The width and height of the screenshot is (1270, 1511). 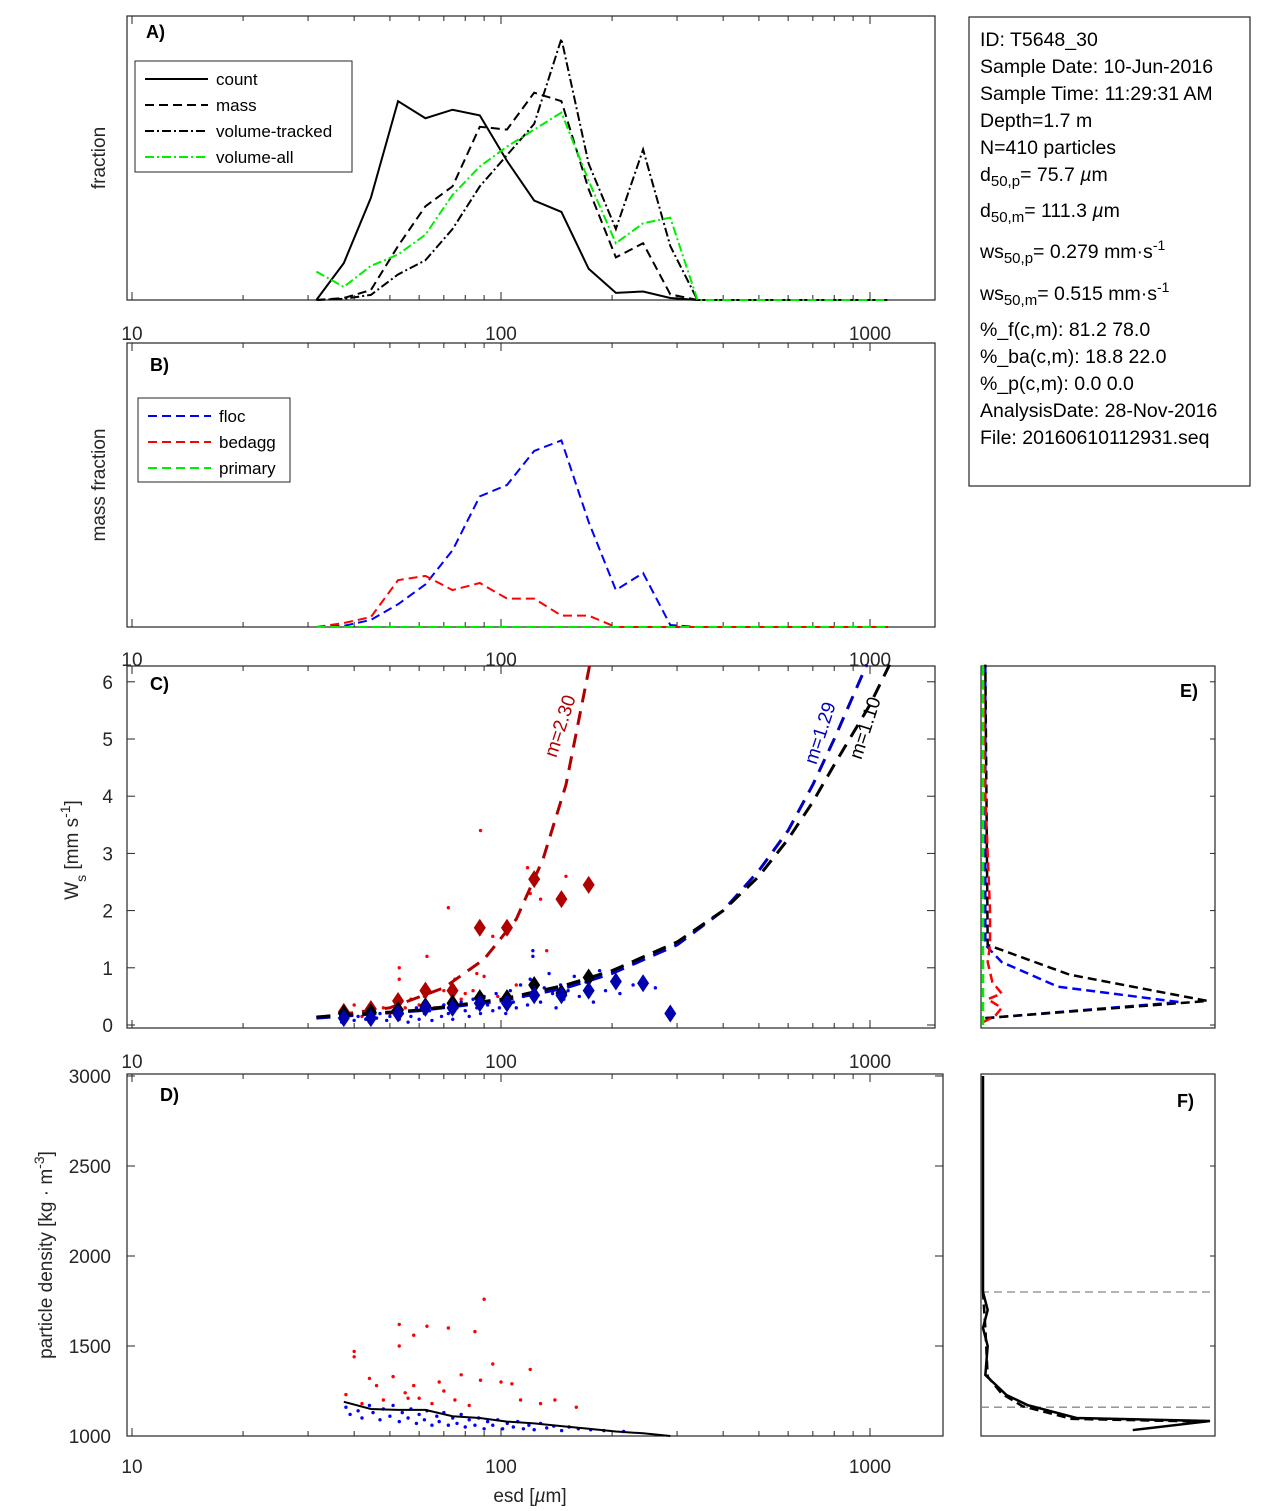 I want to click on panel-label: E), so click(x=1189, y=691).